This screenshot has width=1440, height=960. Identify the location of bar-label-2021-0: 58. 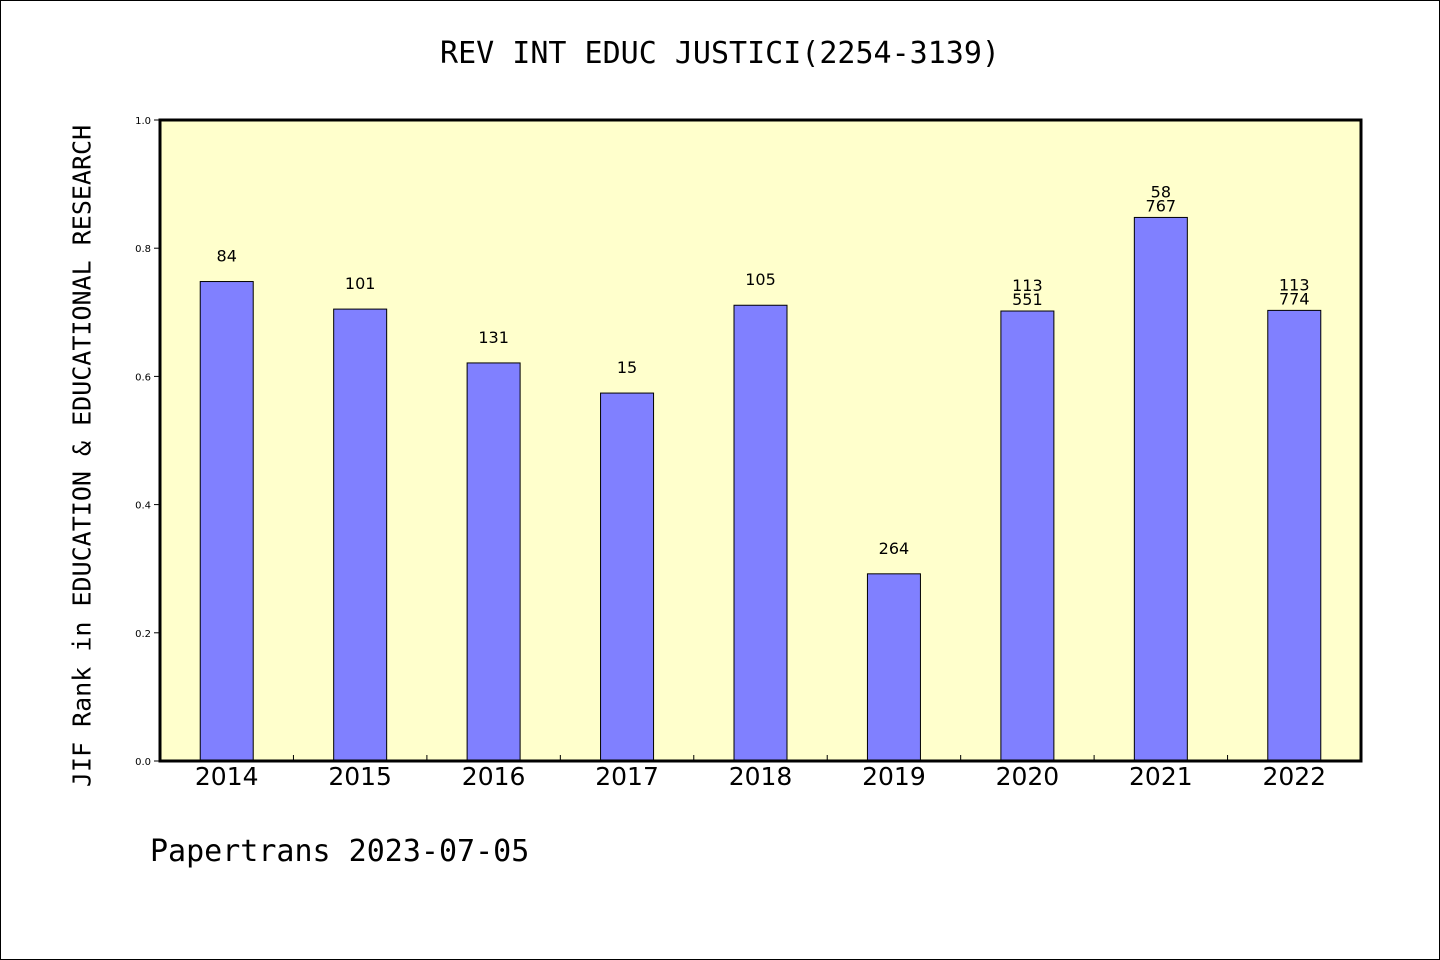
(1161, 191).